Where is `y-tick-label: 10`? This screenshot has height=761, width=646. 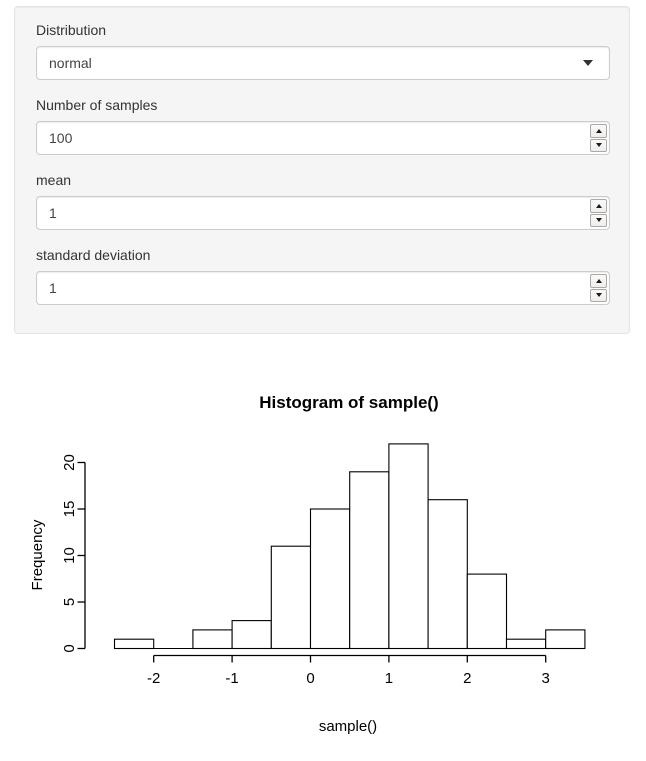 y-tick-label: 10 is located at coordinates (69, 555).